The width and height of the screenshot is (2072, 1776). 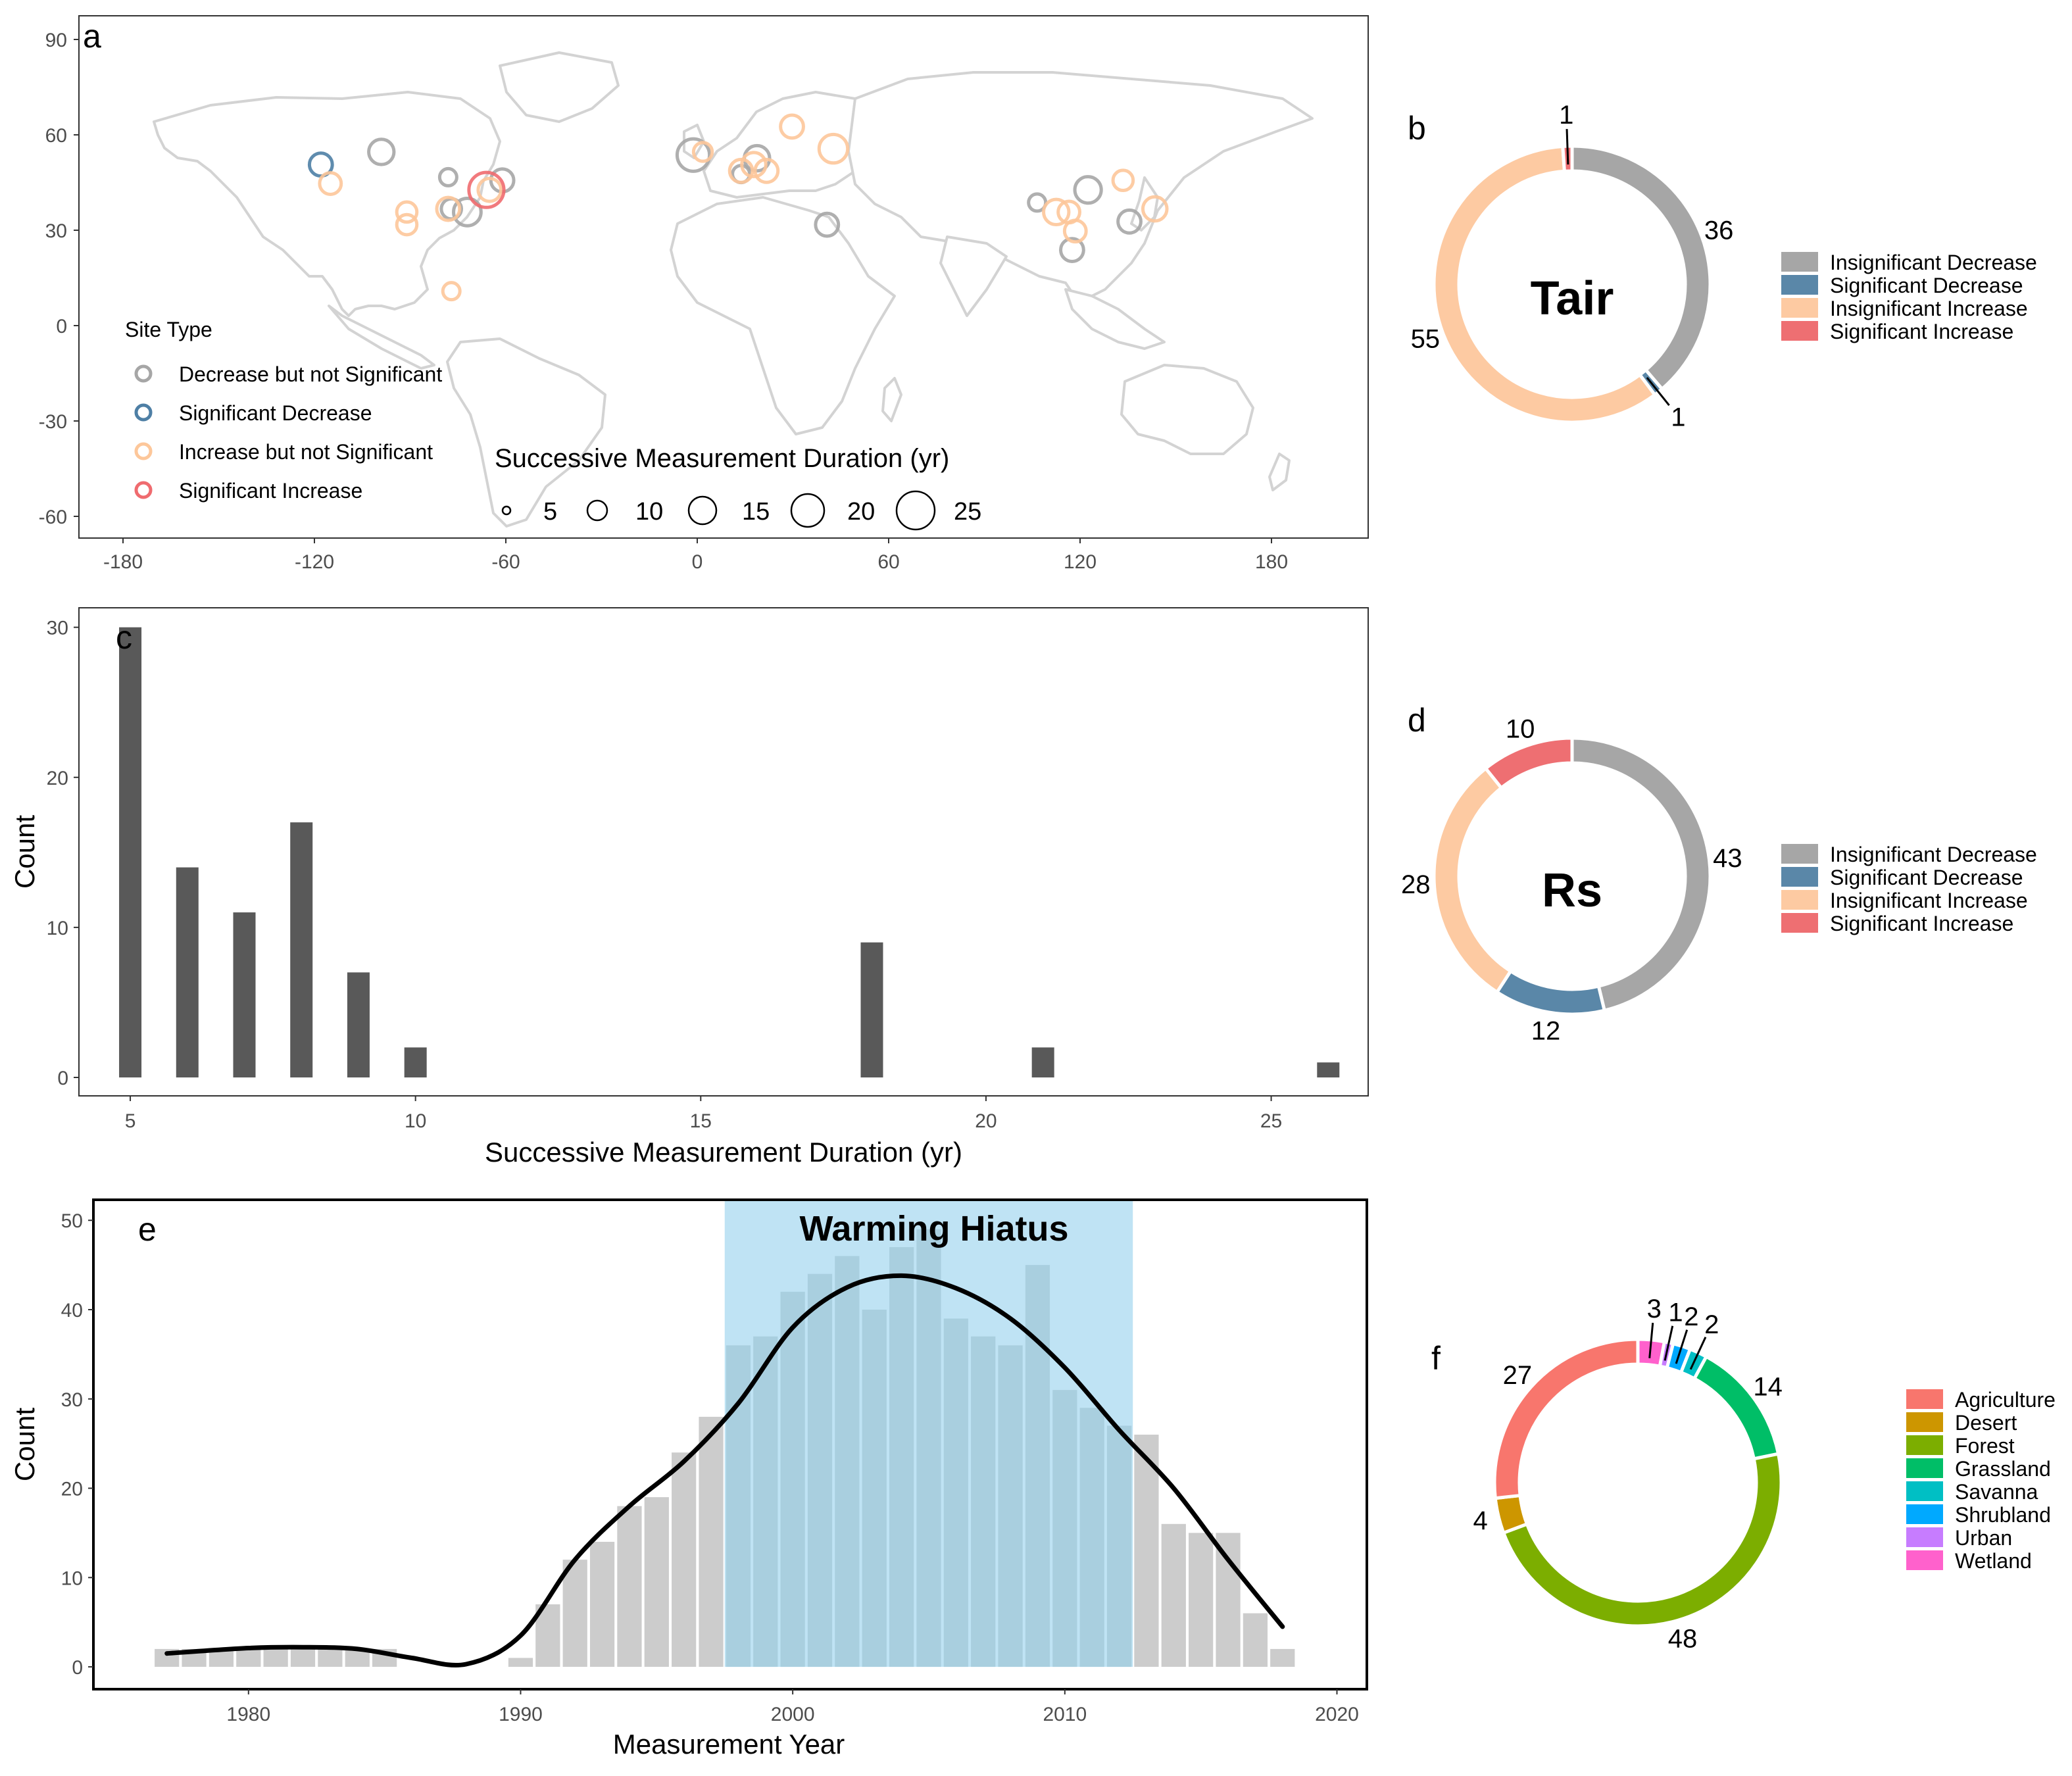 What do you see at coordinates (1080, 562) in the screenshot?
I see `panel-a-x-tick: 120` at bounding box center [1080, 562].